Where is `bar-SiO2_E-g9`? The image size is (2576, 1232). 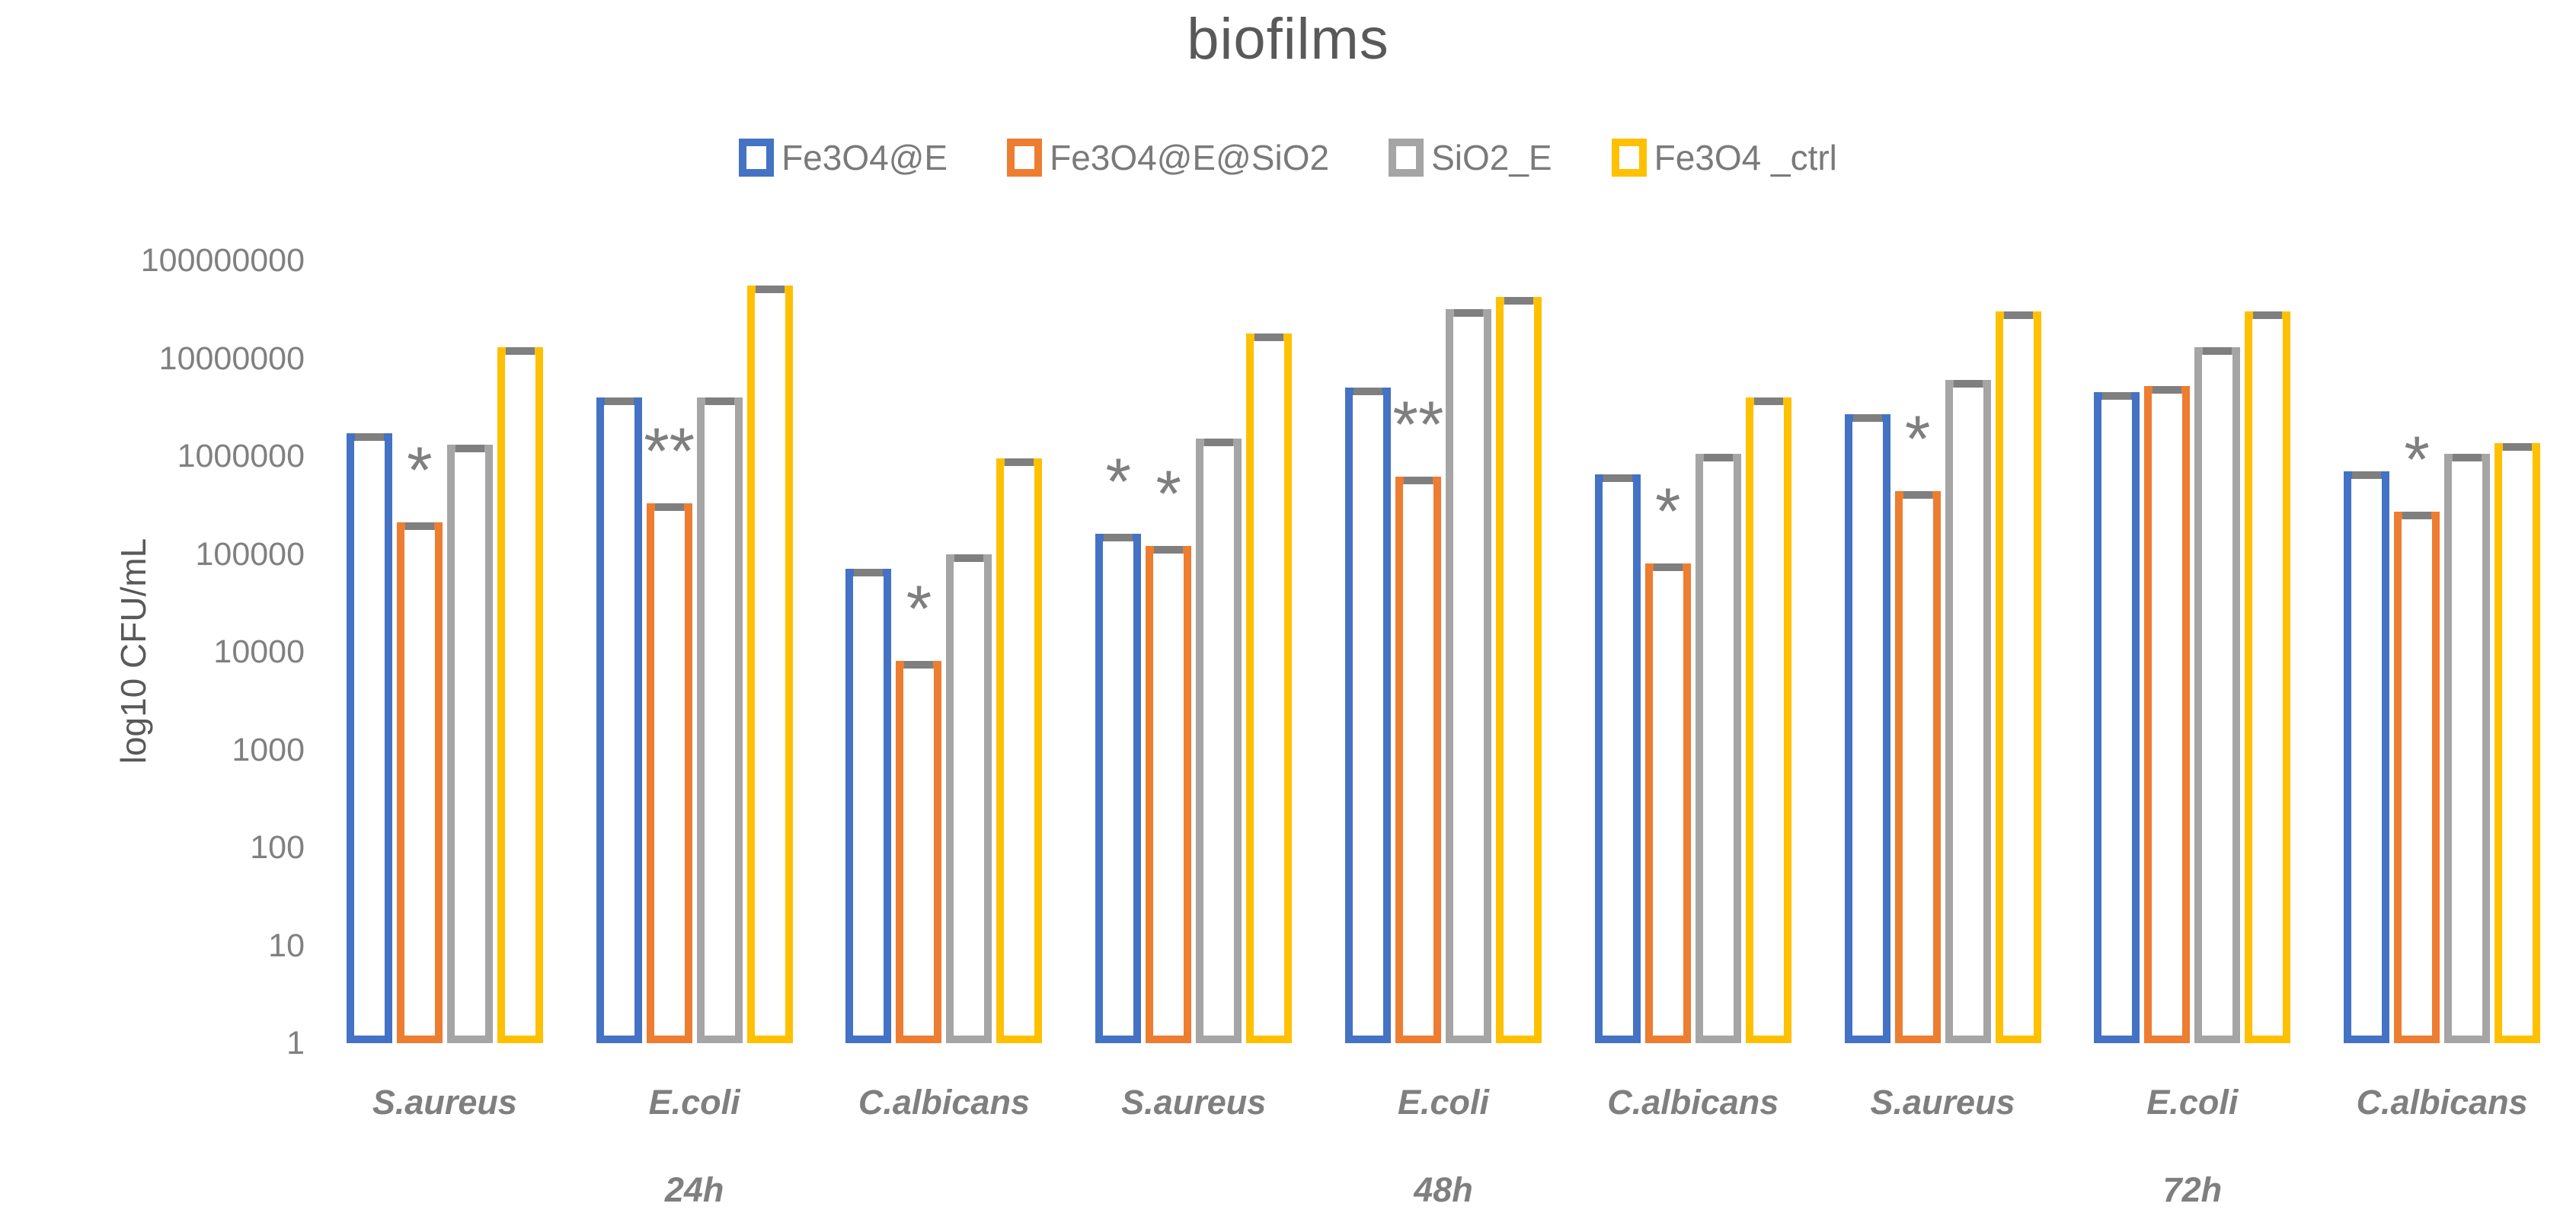 bar-SiO2_E-g9 is located at coordinates (2468, 748).